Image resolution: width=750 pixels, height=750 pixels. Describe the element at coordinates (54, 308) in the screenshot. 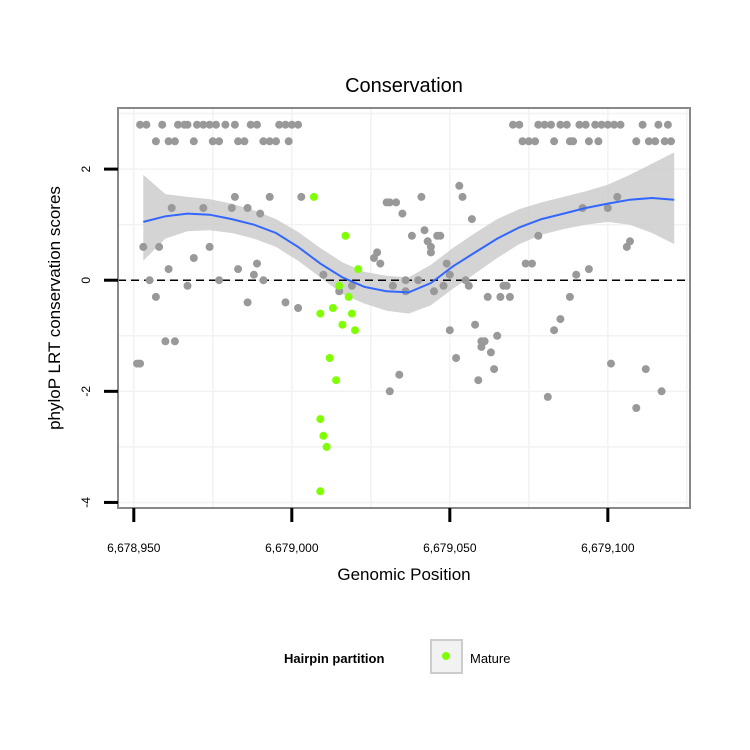

I see `y-axis-title: phyloP LRT conservation scores` at that location.